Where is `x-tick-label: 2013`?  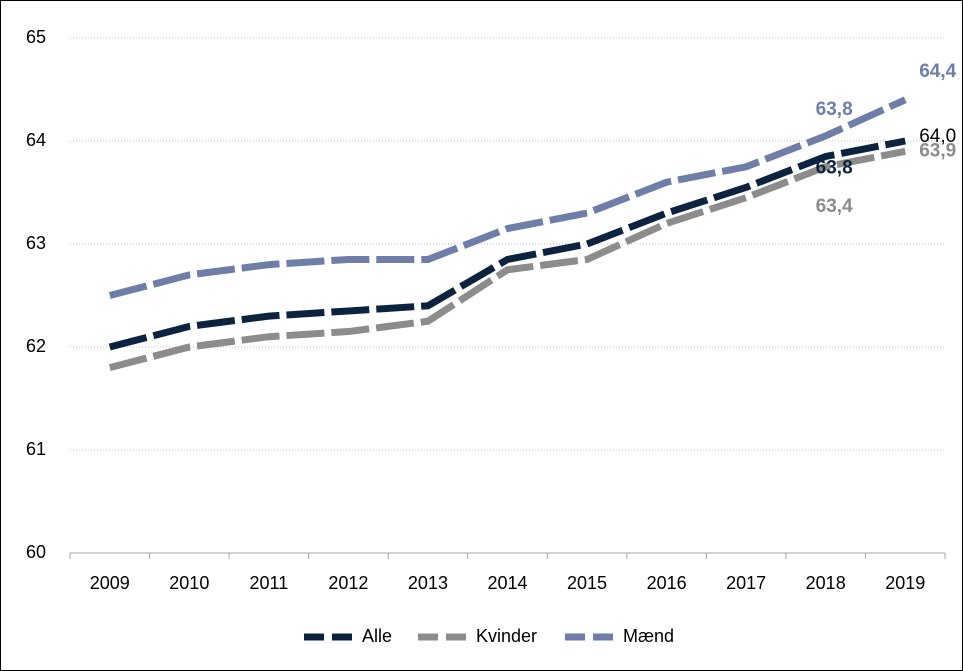 x-tick-label: 2013 is located at coordinates (428, 583).